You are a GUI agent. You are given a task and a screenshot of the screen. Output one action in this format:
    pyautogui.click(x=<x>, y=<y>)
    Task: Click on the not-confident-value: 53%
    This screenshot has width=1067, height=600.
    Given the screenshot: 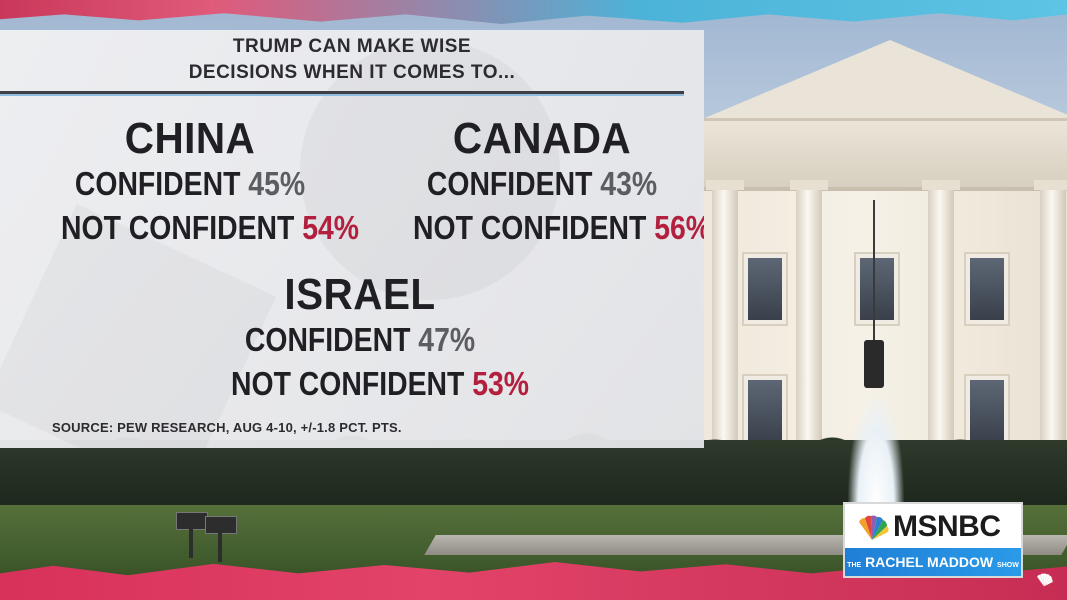 What is the action you would take?
    pyautogui.click(x=501, y=383)
    